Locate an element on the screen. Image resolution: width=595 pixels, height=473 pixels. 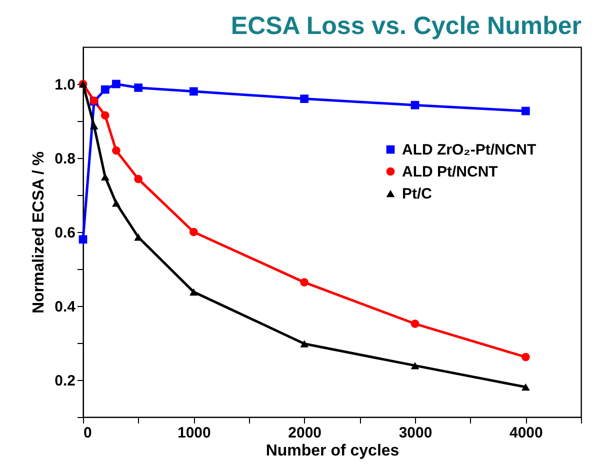
legend-label: Pt/C is located at coordinates (417, 194).